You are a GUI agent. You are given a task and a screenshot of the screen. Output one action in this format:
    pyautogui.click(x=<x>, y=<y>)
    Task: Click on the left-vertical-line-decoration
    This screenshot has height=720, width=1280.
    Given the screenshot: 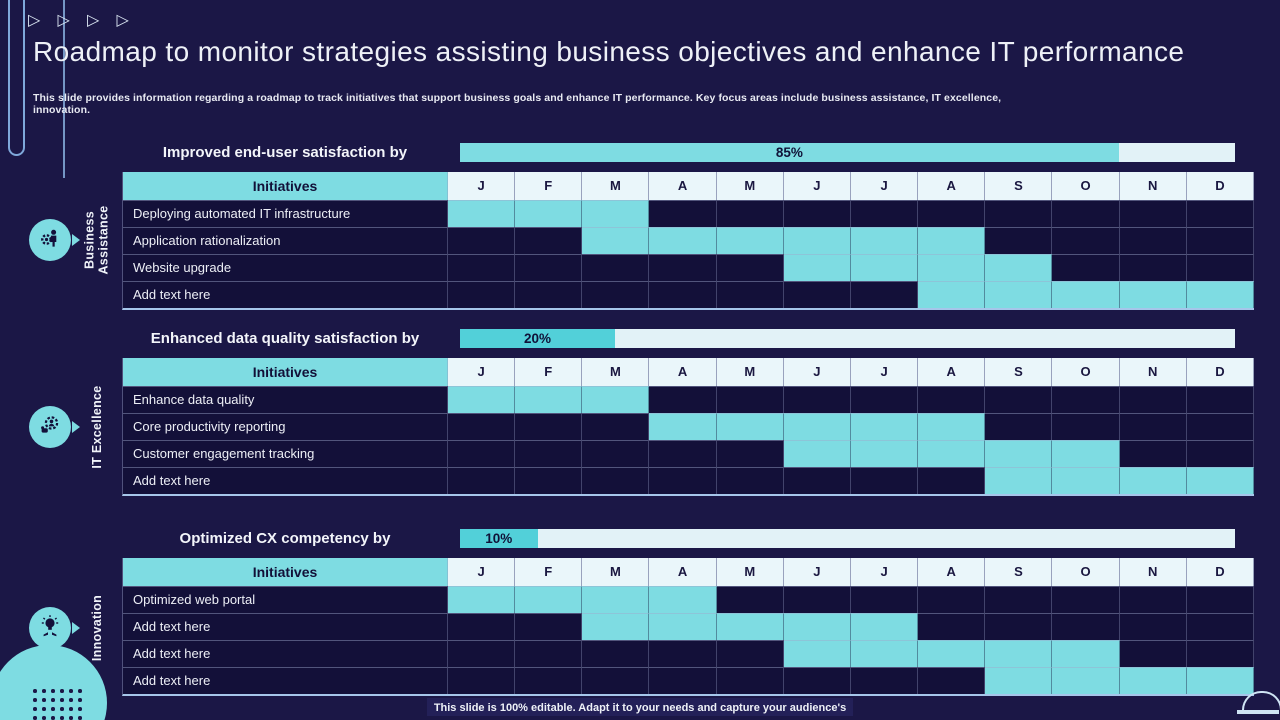 What is the action you would take?
    pyautogui.click(x=64, y=89)
    